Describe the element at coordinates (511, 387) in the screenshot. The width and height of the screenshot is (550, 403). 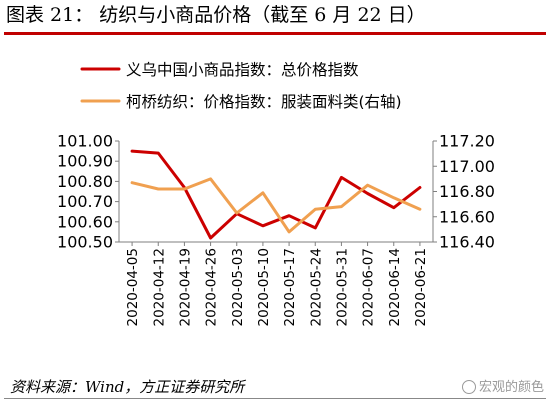
I see `watermark-text: 宏观的颜色` at that location.